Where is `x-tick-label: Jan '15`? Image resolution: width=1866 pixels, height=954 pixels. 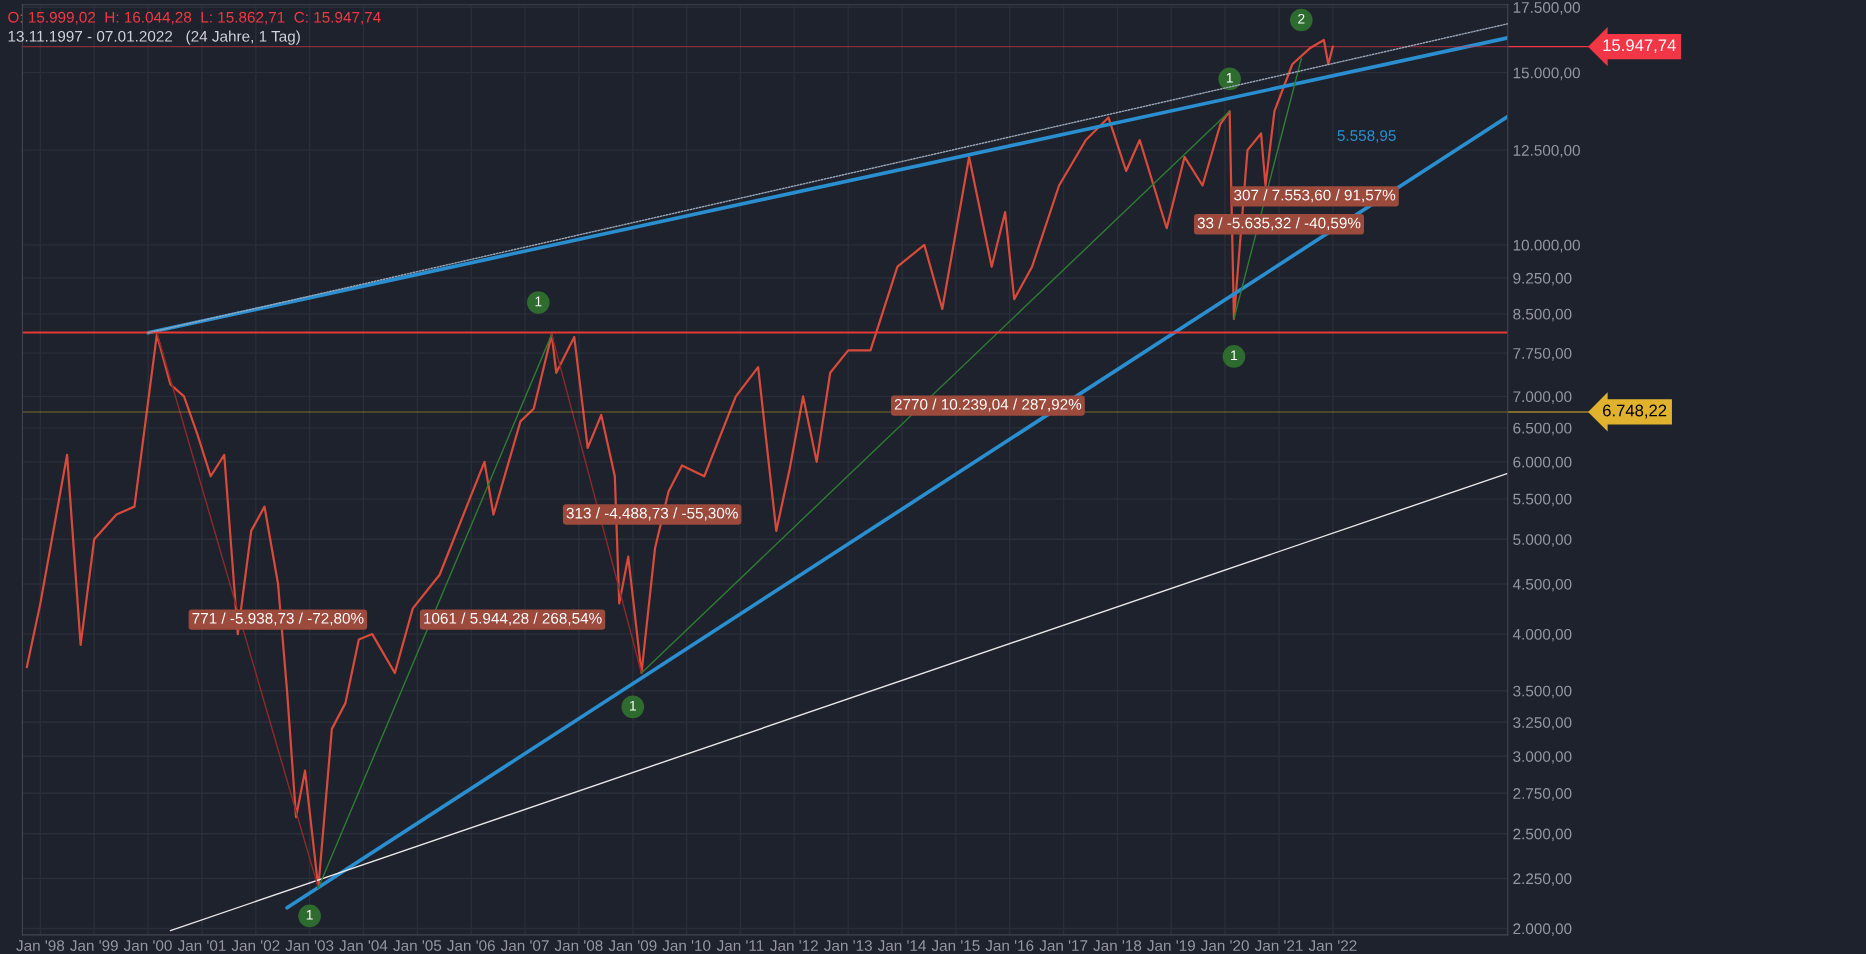
x-tick-label: Jan '15 is located at coordinates (955, 945).